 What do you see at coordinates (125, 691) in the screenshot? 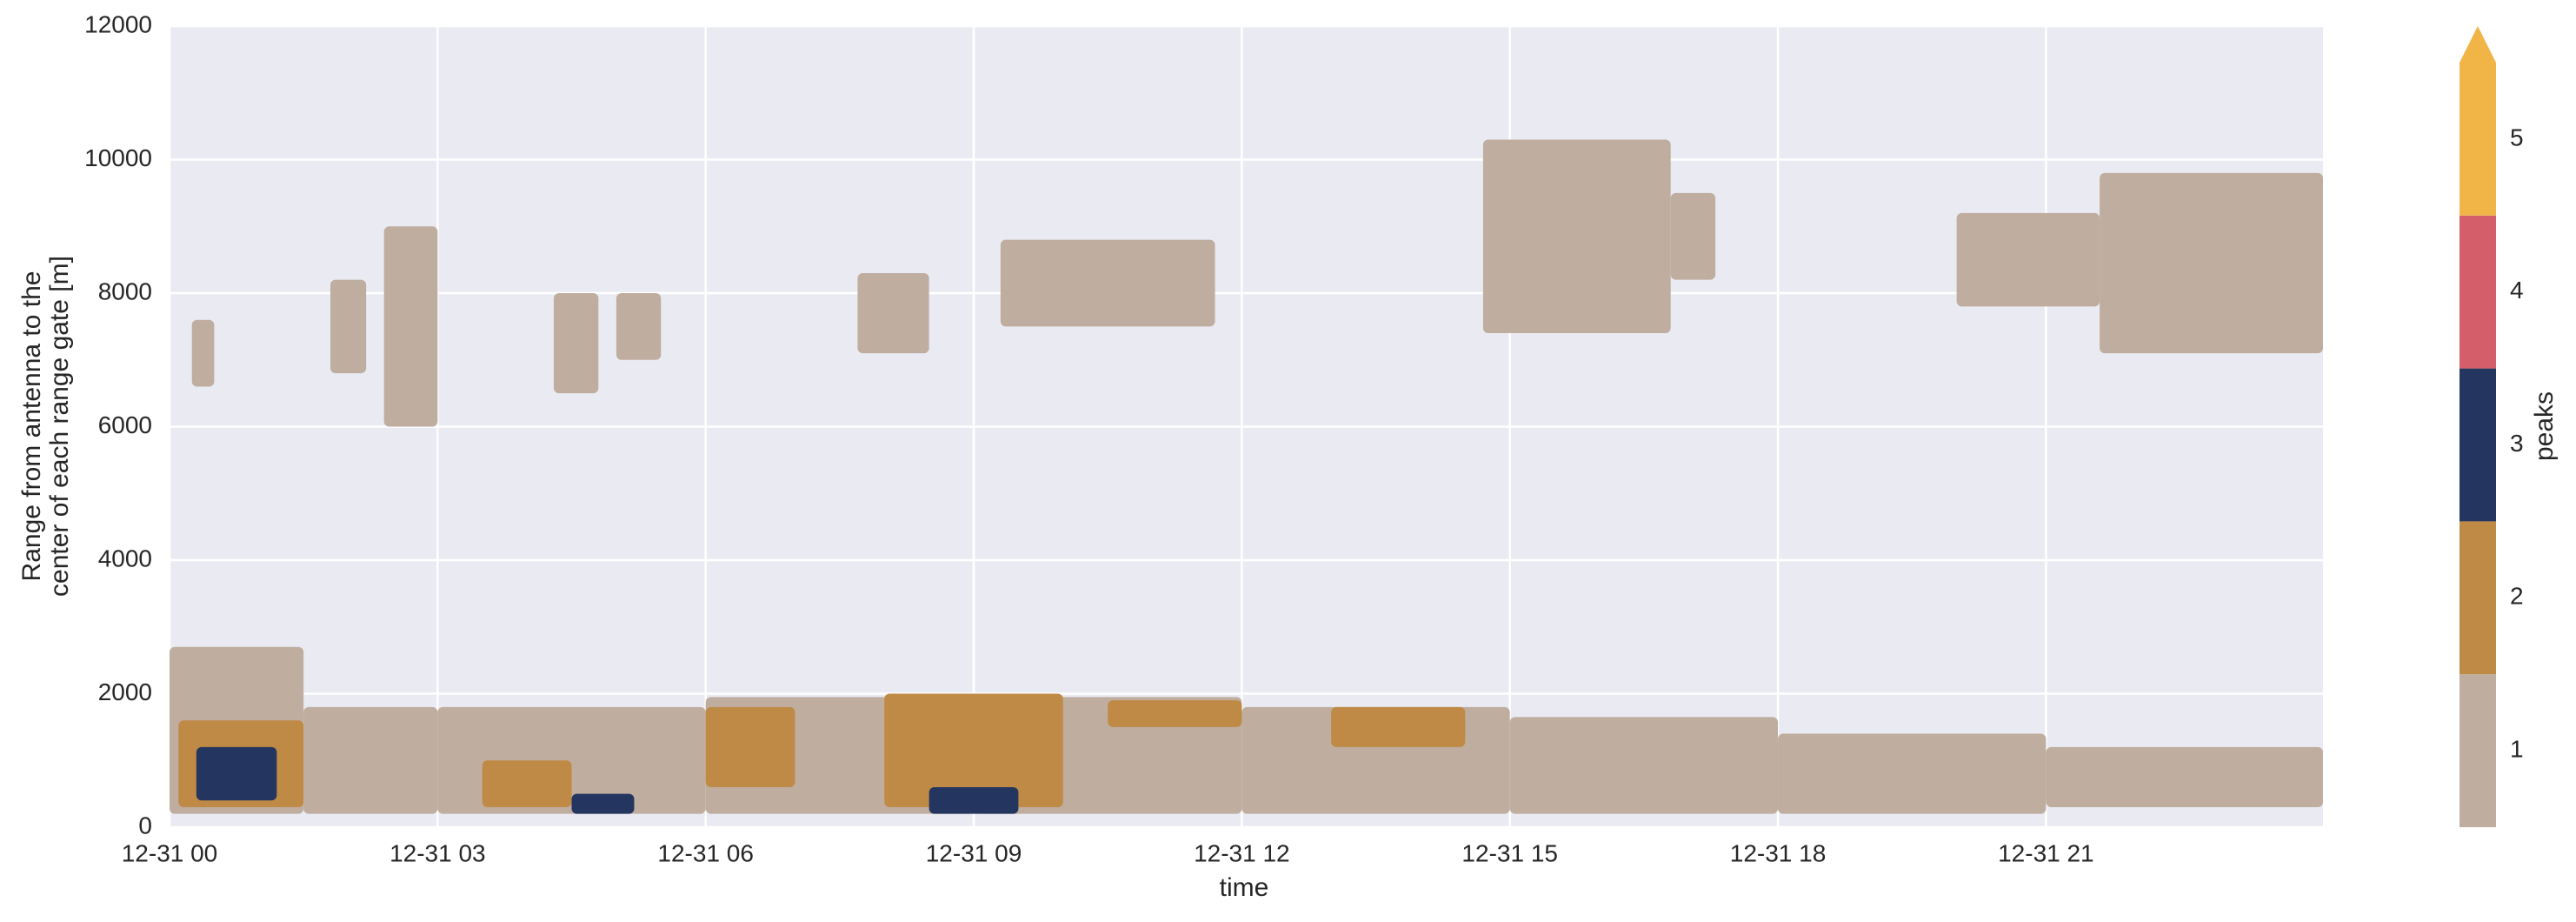
I see `y-tick-label: 2000` at bounding box center [125, 691].